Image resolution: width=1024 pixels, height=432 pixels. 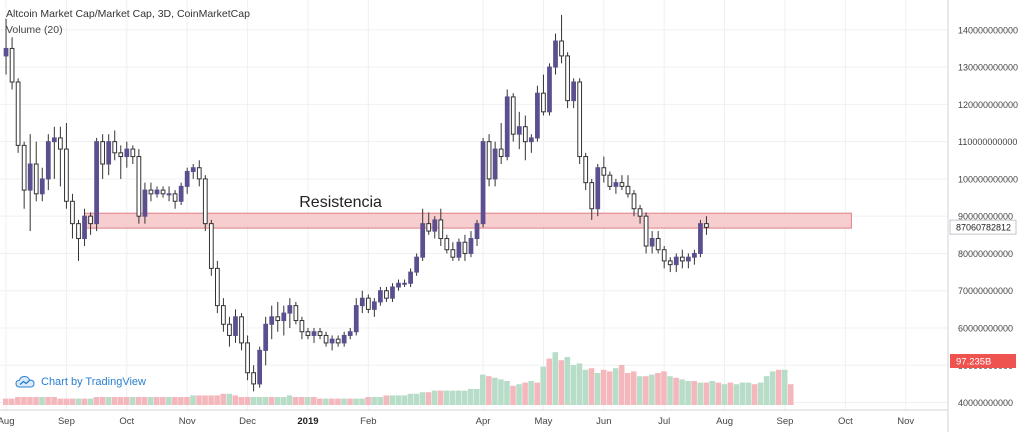 I want to click on x-tick-label: Nov, so click(x=905, y=421).